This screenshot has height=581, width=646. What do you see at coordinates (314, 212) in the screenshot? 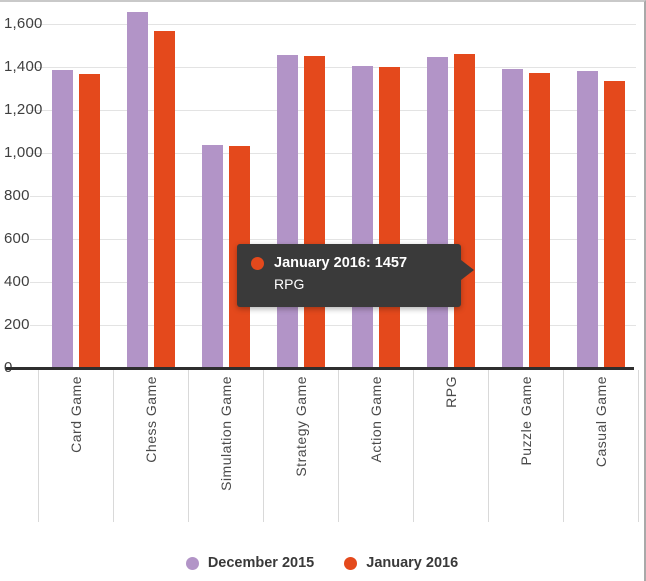
I see `bar-january-2016-strategy-game` at bounding box center [314, 212].